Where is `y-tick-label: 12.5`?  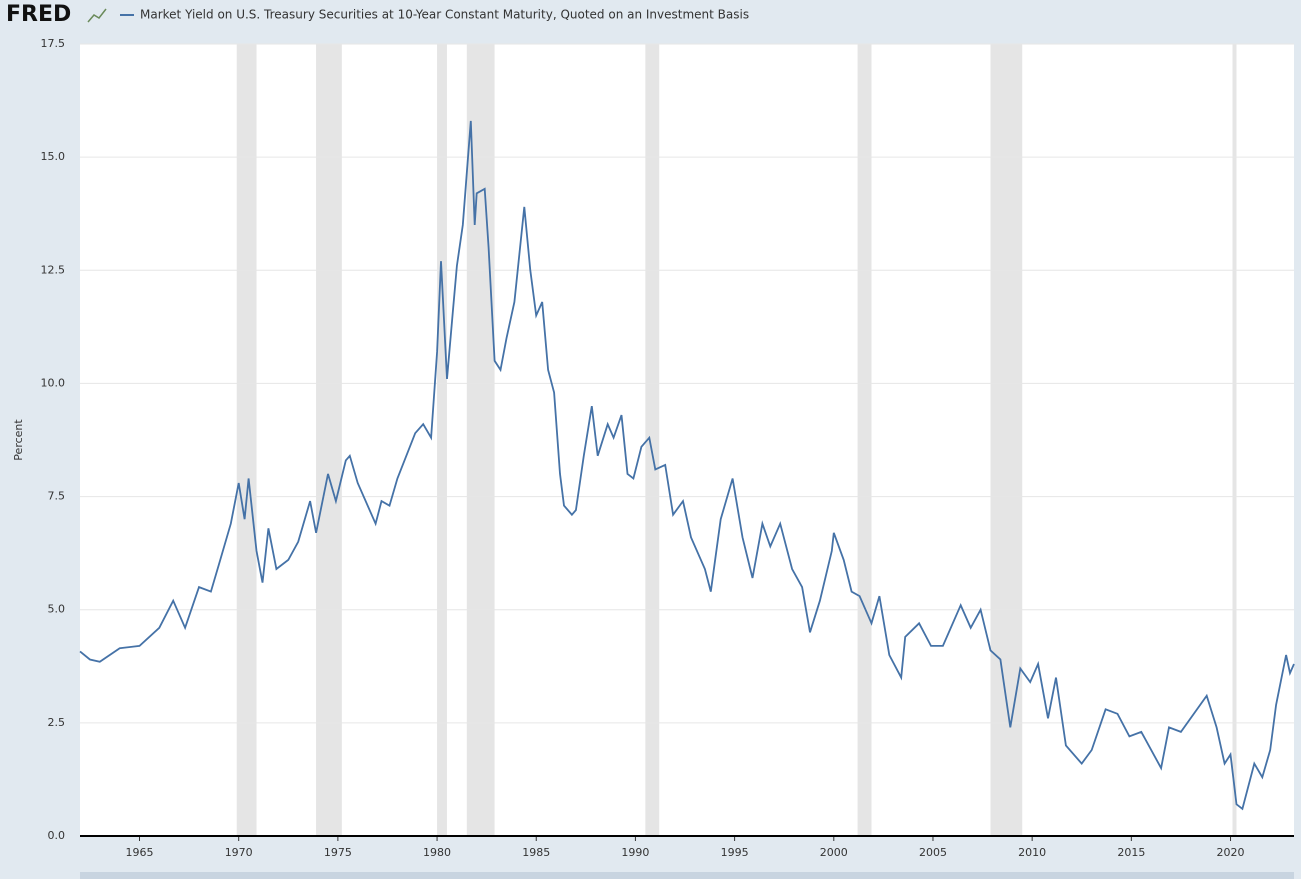
y-tick-label: 12.5 is located at coordinates (53, 269).